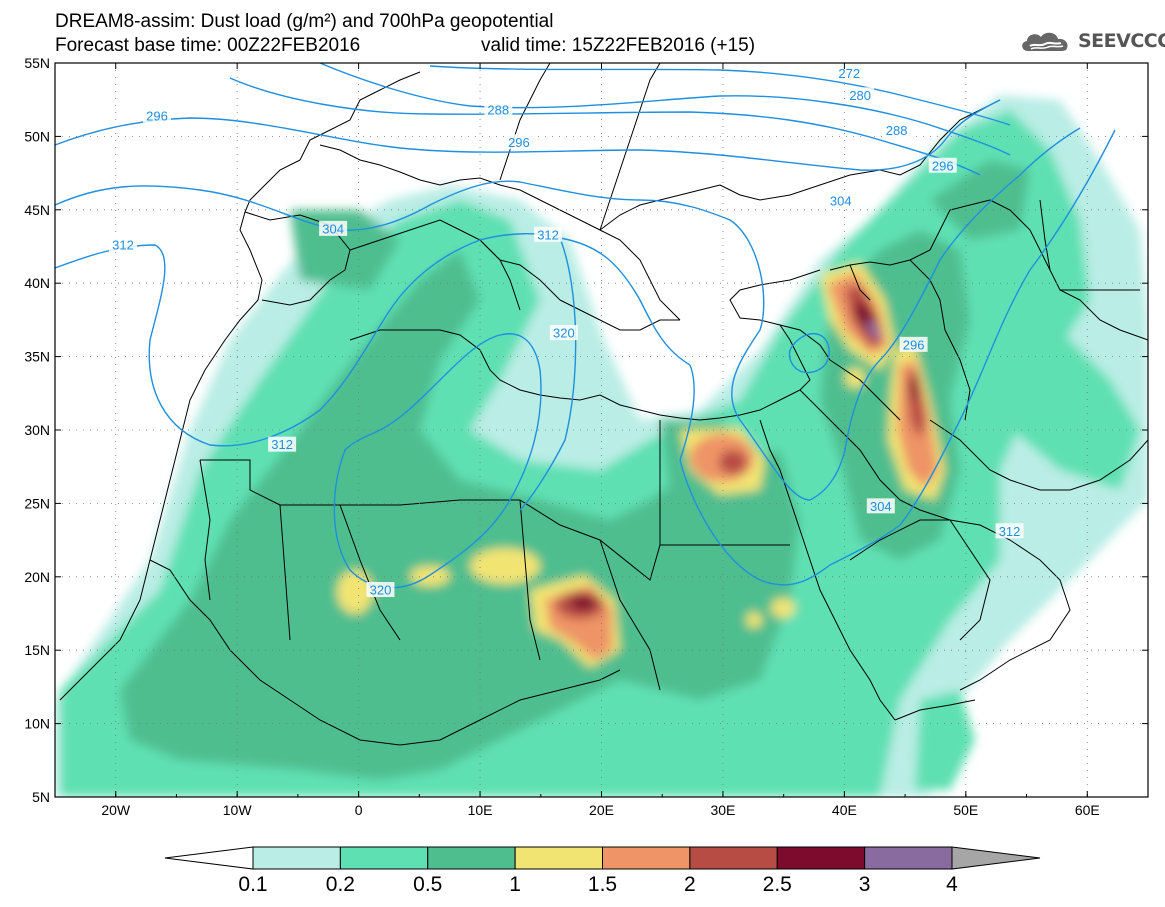 This screenshot has height=907, width=1165. What do you see at coordinates (777, 884) in the screenshot?
I see `colorbar-label: 2.5` at bounding box center [777, 884].